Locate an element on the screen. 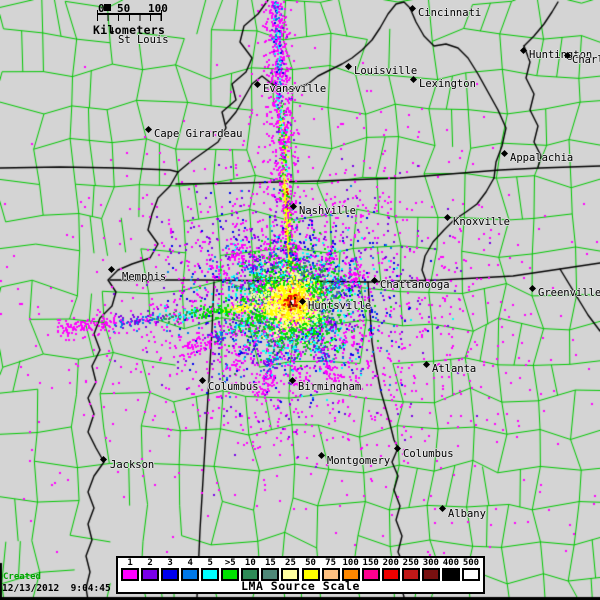  created-label: Created is located at coordinates (22, 577).